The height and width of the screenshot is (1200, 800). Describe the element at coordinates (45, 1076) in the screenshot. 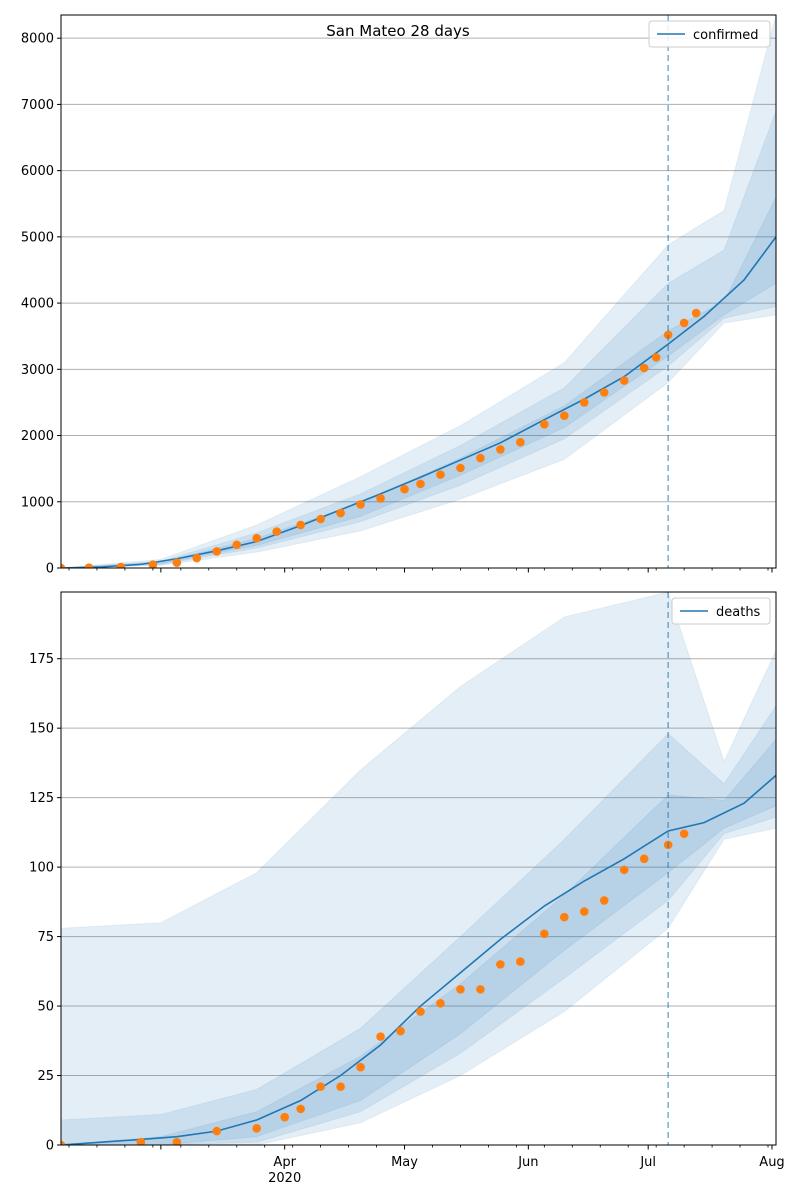

I see `y-tick-label: 25` at that location.